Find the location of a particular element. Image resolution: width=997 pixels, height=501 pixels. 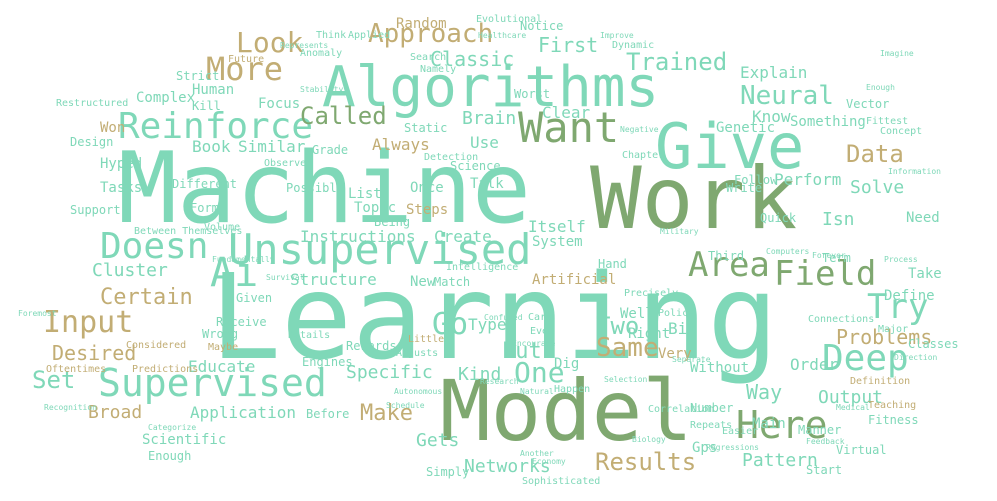

cloud-word-ai: Ai is located at coordinates (234, 273).